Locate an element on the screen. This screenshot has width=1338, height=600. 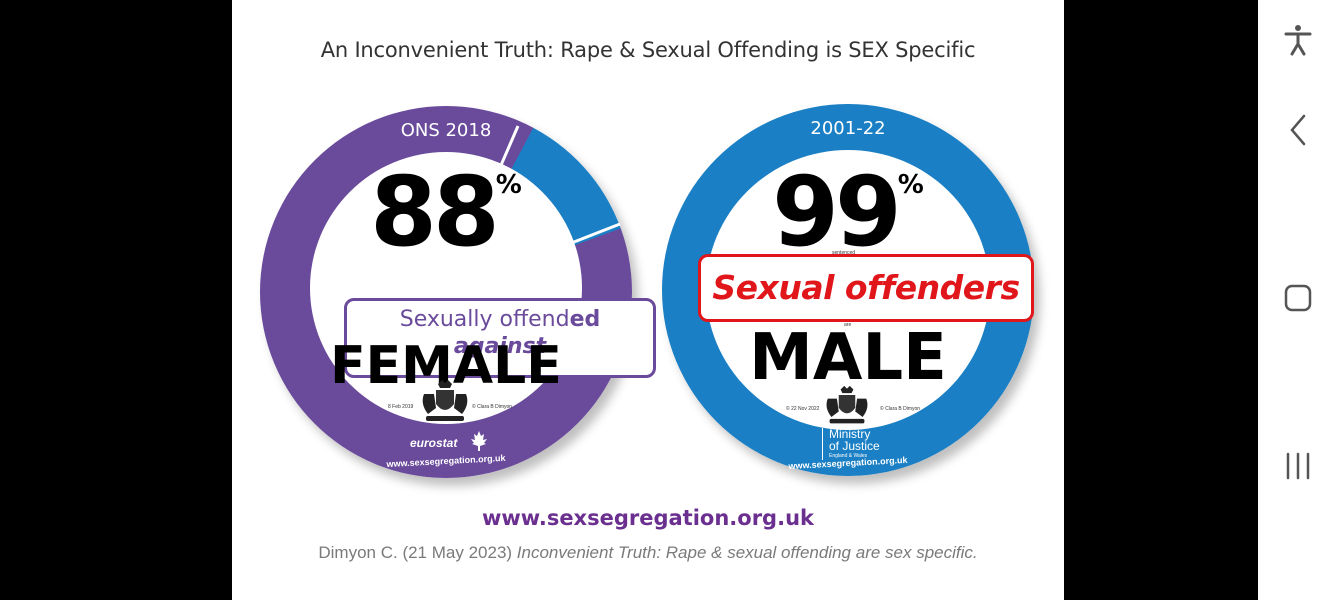
percent-99: 99% is located at coordinates (848, 212).